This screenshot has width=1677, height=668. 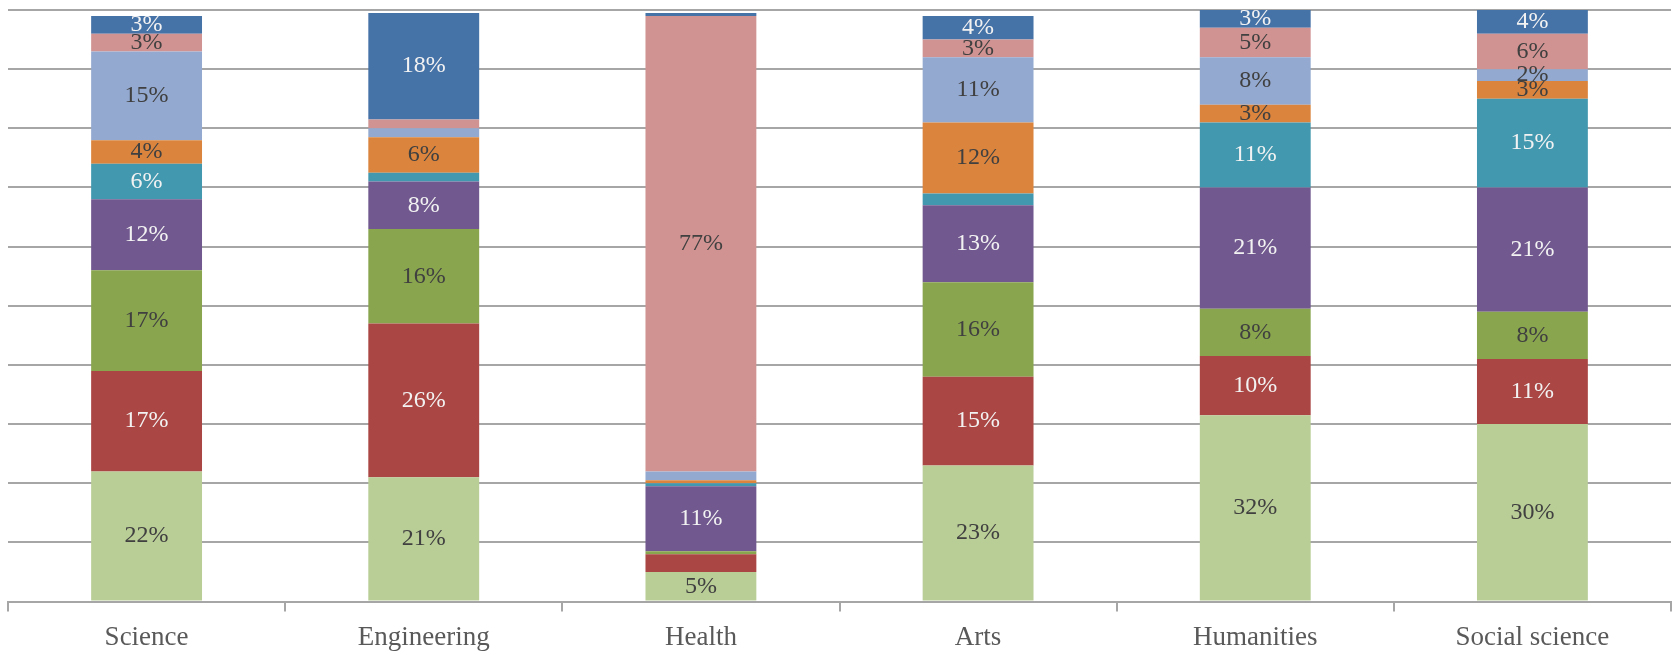 What do you see at coordinates (423, 635) in the screenshot?
I see `x-tick-label: Engineering` at bounding box center [423, 635].